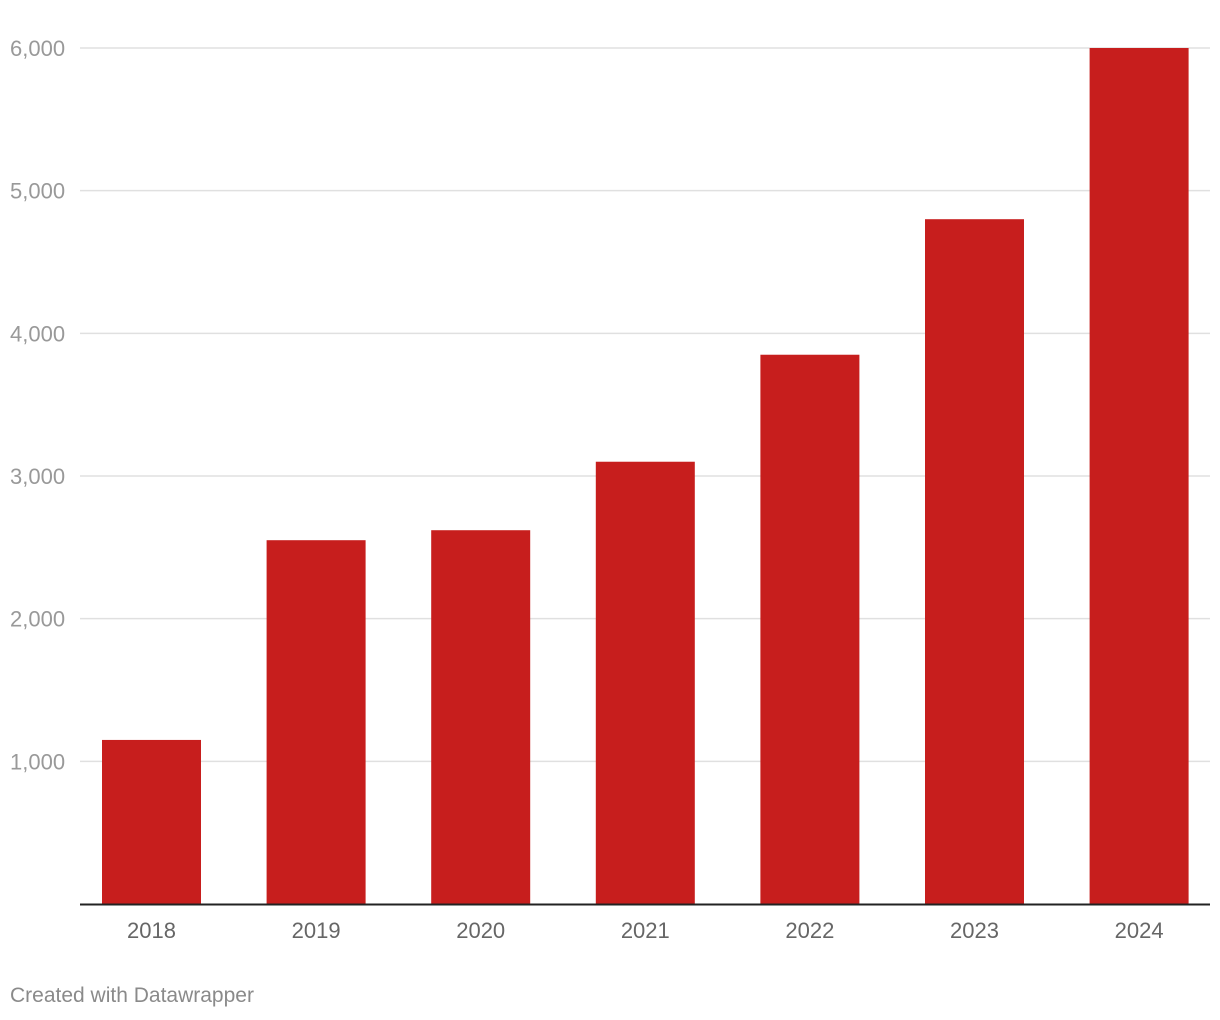 The image size is (1220, 1020). What do you see at coordinates (37, 761) in the screenshot?
I see `y-tick-label: 1,000` at bounding box center [37, 761].